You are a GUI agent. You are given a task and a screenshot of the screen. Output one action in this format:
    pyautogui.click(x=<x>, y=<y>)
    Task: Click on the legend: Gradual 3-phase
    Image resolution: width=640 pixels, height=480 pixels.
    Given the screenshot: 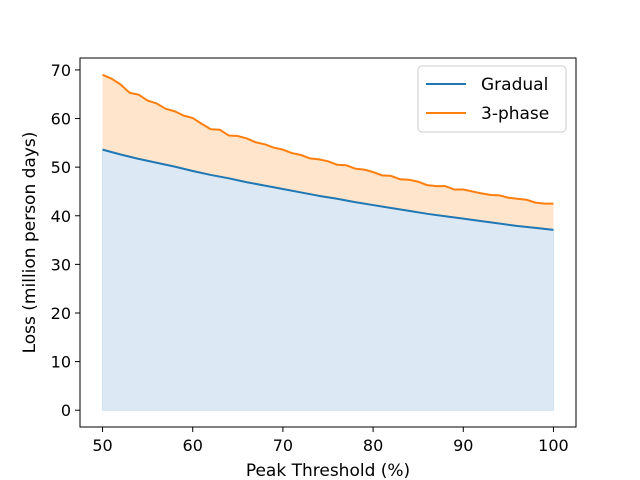 What is the action you would take?
    pyautogui.click(x=492, y=99)
    